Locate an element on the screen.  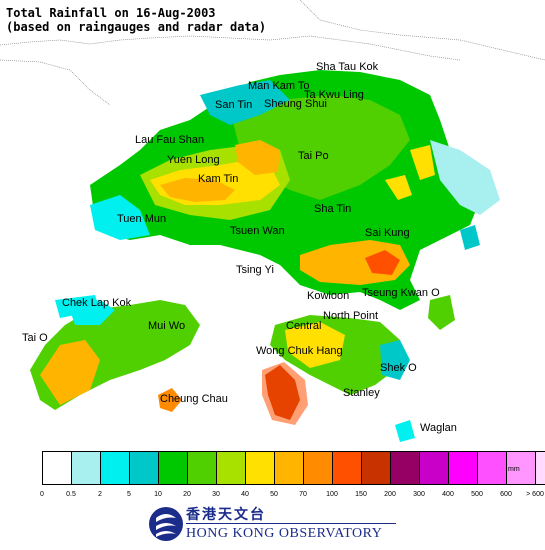
place-label: Kam Tin is located at coordinates (218, 179).